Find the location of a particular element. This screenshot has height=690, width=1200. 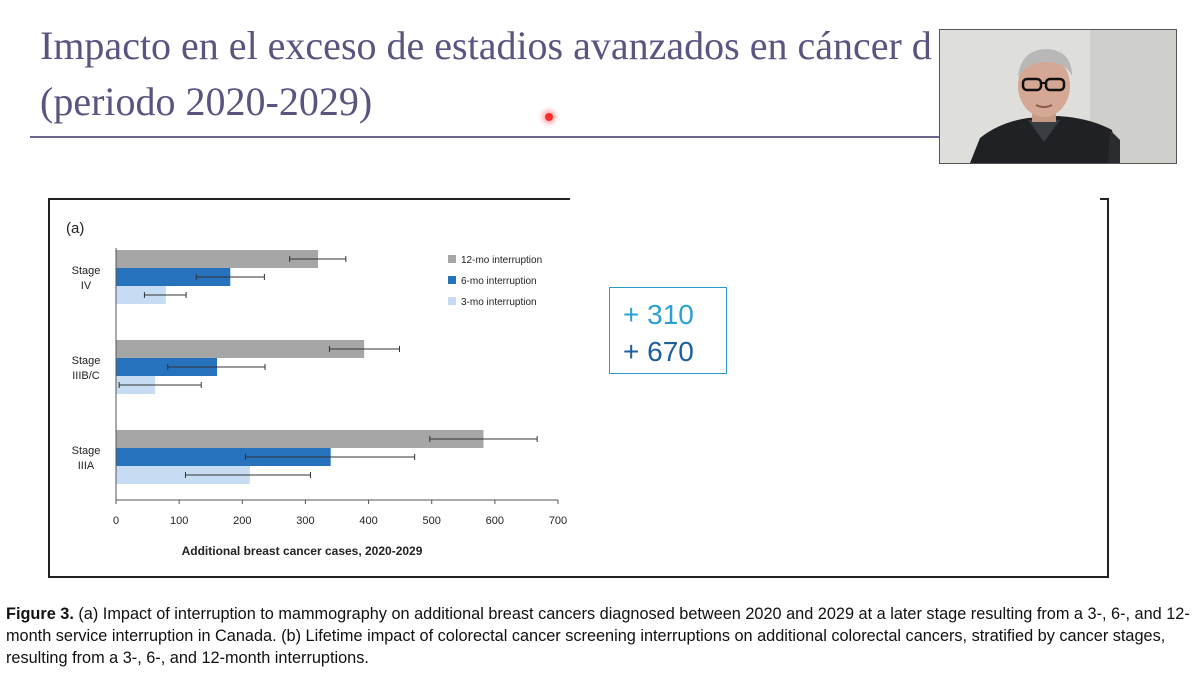

legend-label: 3-mo interruption is located at coordinates (499, 302).